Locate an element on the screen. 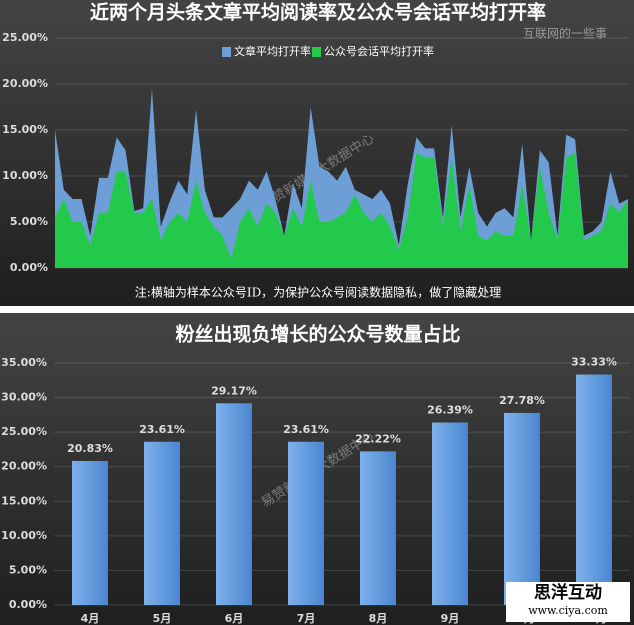 This screenshot has height=625, width=634. chart-title: 近两个月头条文章平均阅读率及公众号会话平均打开率 is located at coordinates (318, 12).